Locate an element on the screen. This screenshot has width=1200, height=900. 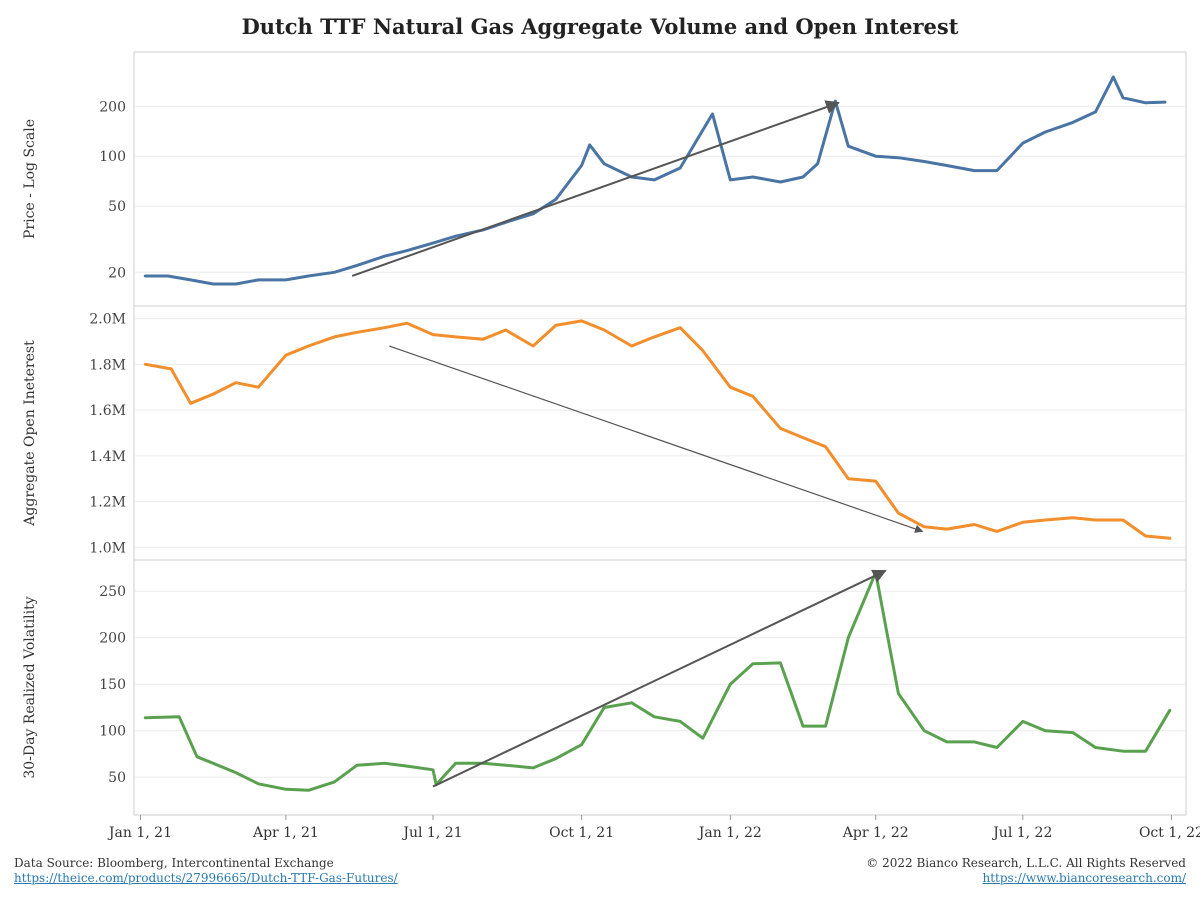
y-tick-label-open-interest: 1.6M is located at coordinates (107, 411).